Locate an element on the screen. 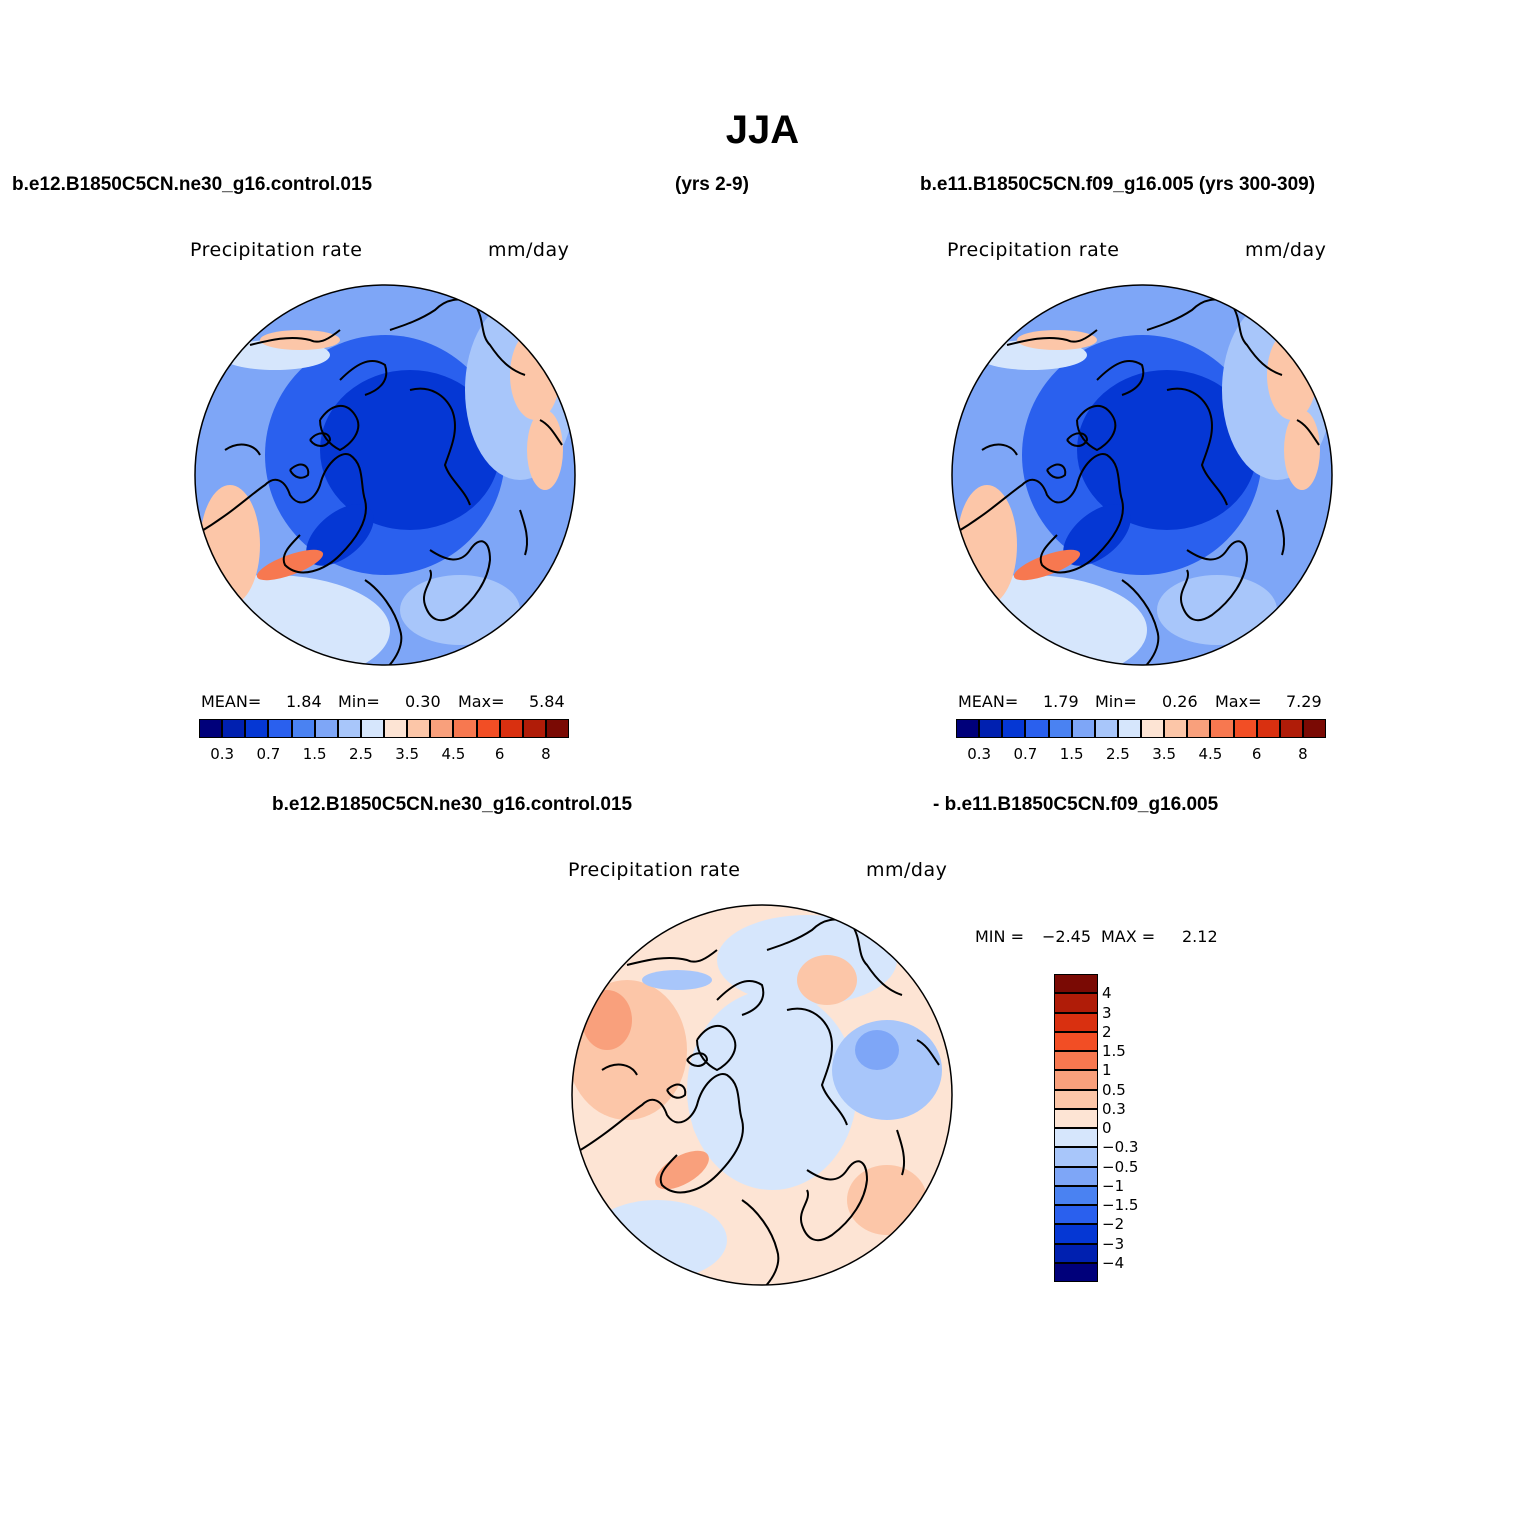  panel1-colorbar-tick-label: 6 is located at coordinates (499, 754).